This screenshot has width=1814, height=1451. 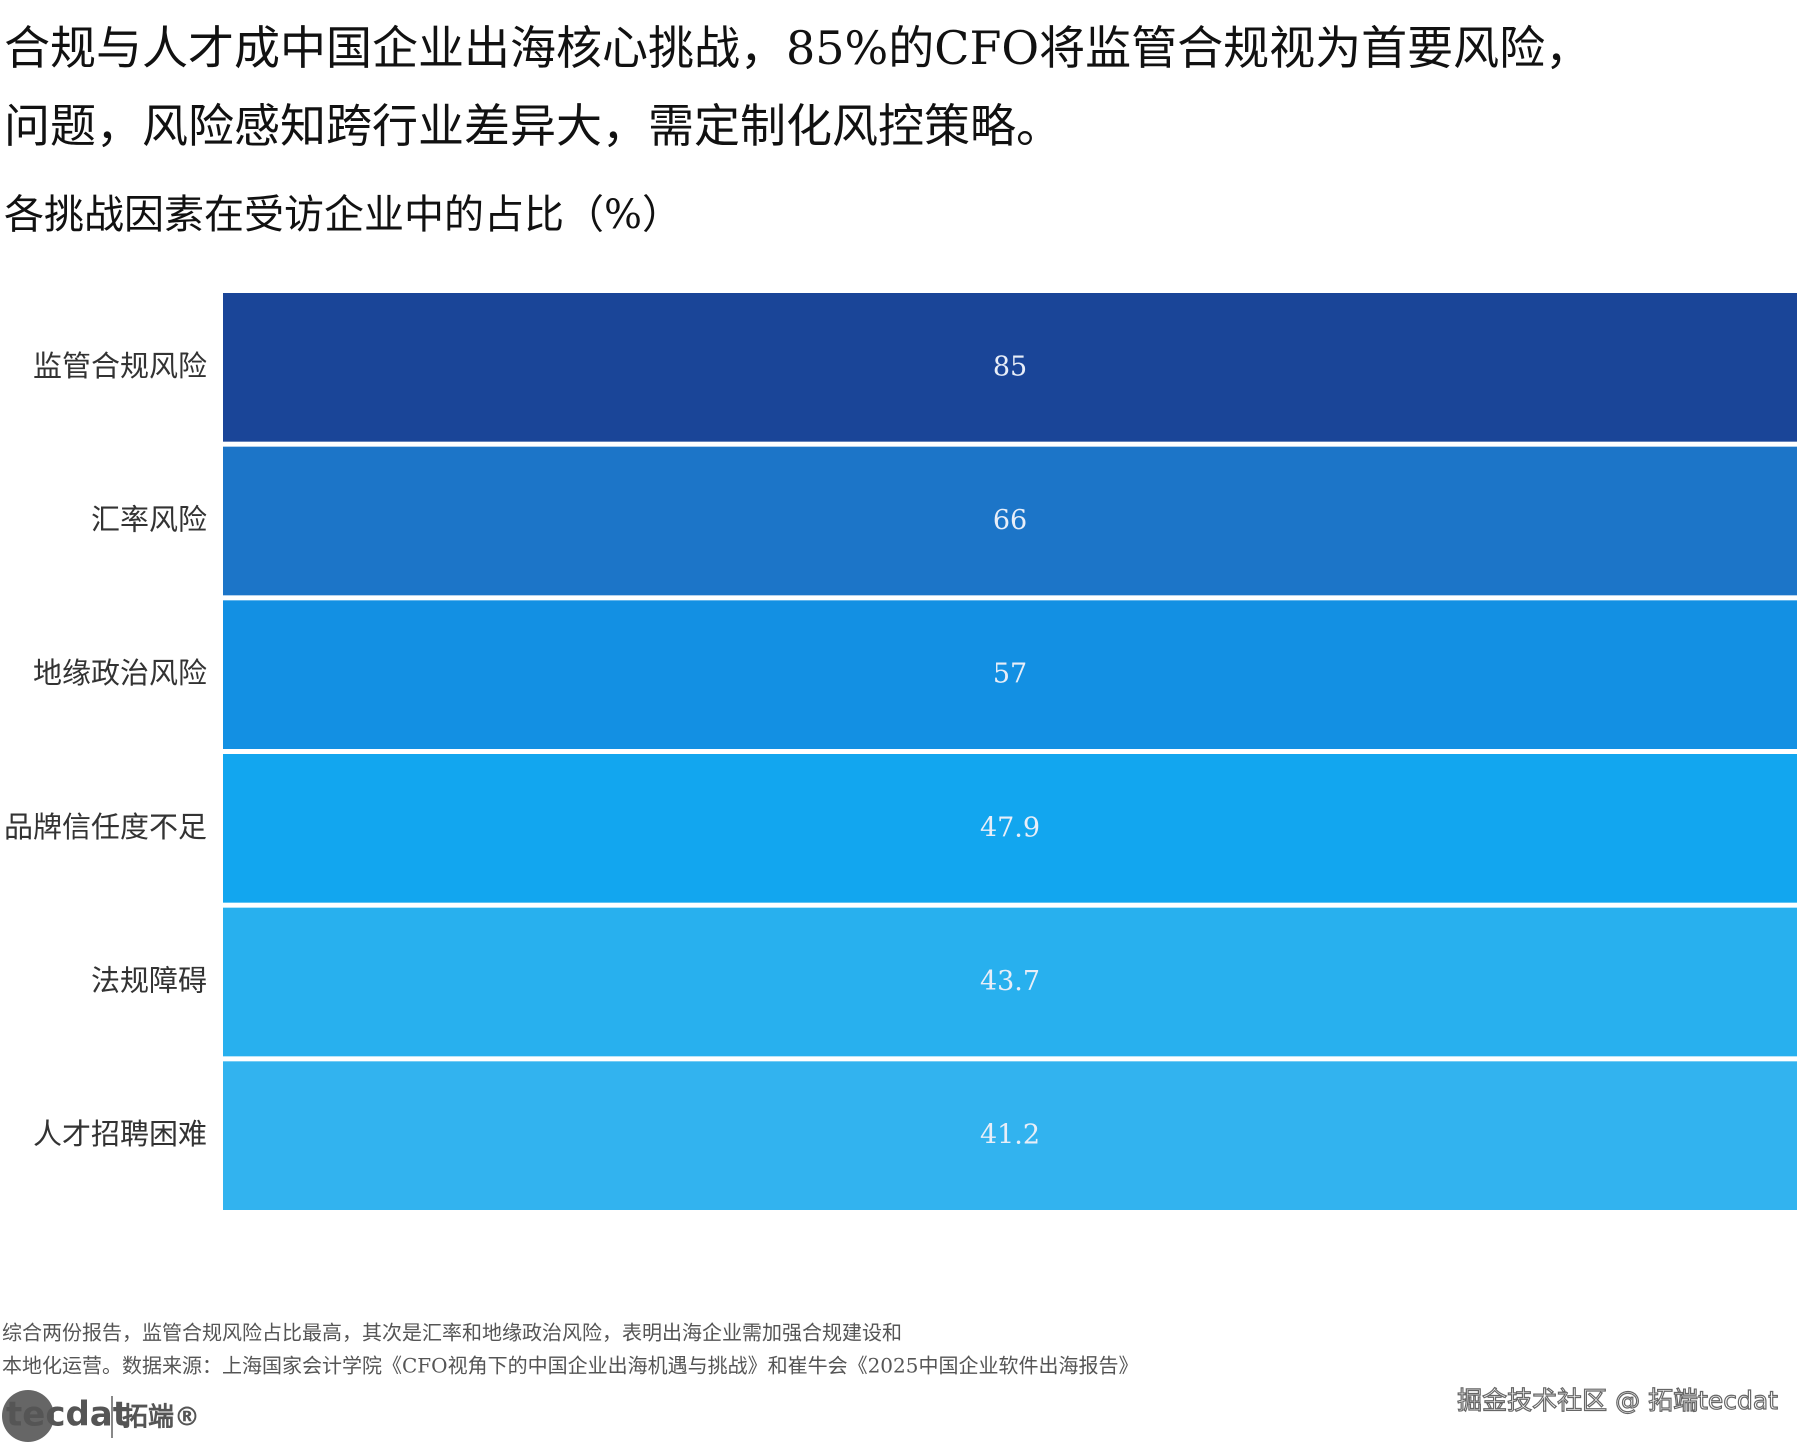 What do you see at coordinates (1617, 1400) in the screenshot?
I see `watermark: 掘金技术社区 @ 拓端tecdat` at bounding box center [1617, 1400].